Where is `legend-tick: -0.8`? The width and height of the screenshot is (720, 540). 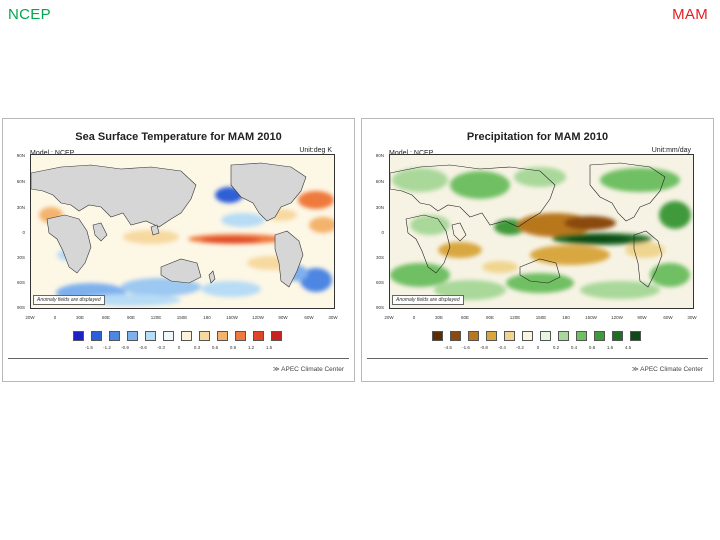
legend-tick: -0.8 is located at coordinates (484, 347).